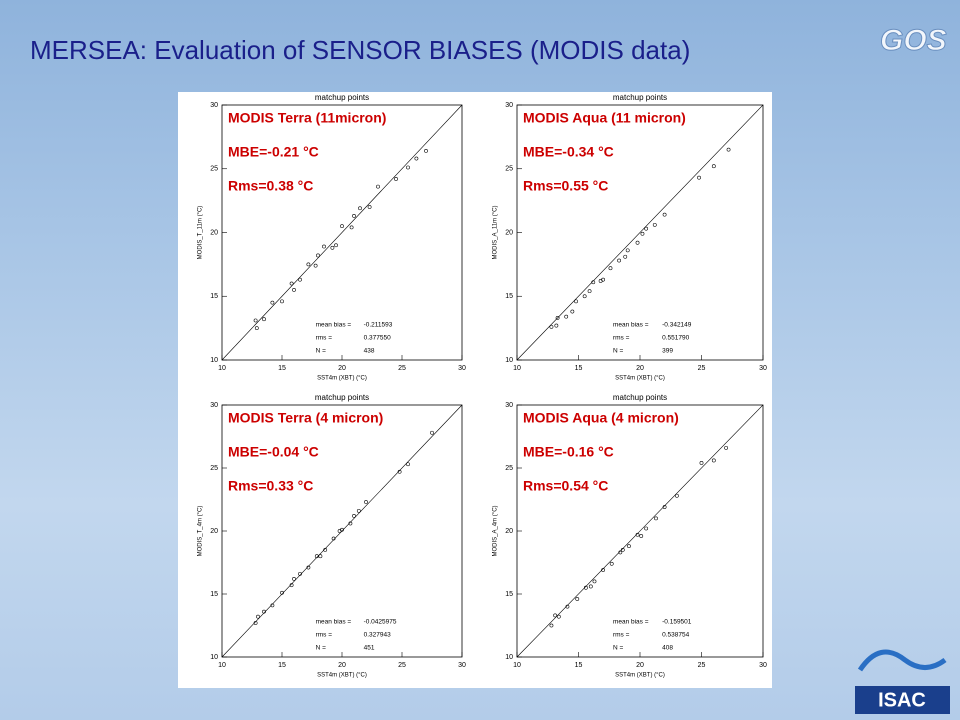 Image resolution: width=960 pixels, height=720 pixels. I want to click on logo-isac: ISAC, so click(902, 700).